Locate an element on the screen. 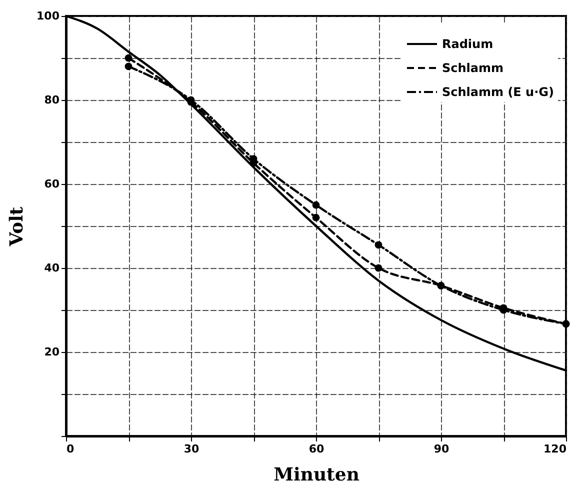 This screenshot has width=583, height=497. legend-label: Schlamm is located at coordinates (473, 68).